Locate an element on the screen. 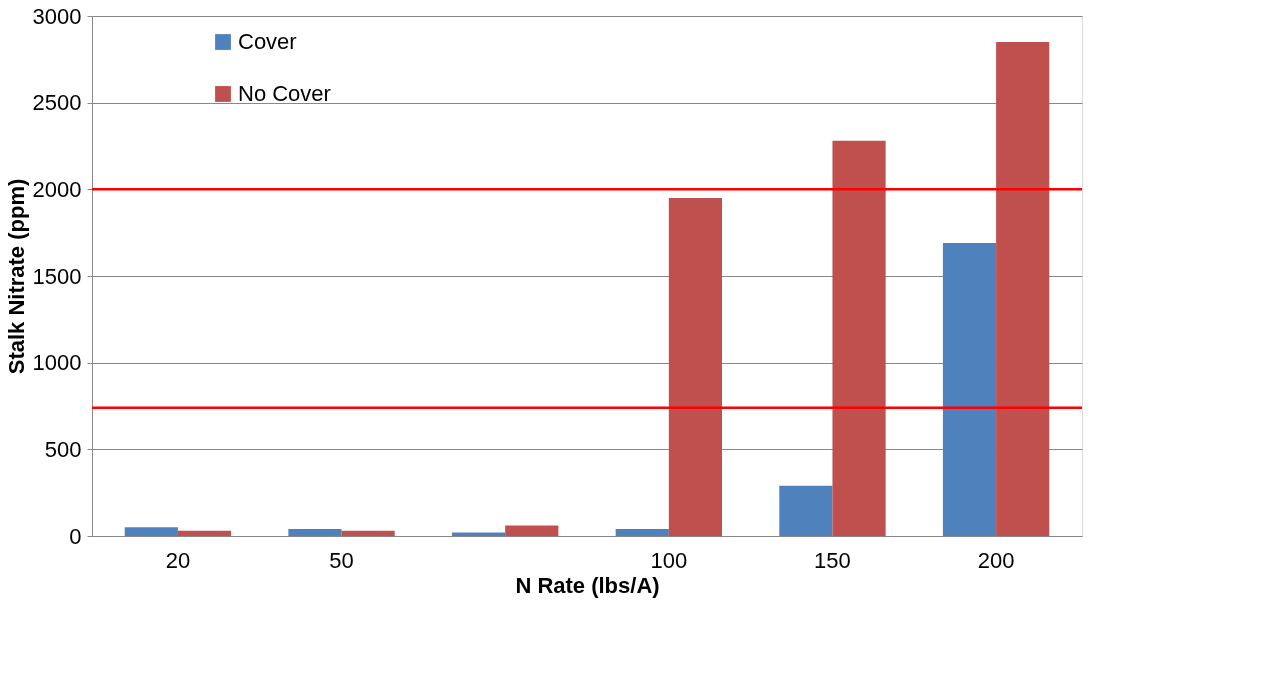 The height and width of the screenshot is (682, 1265). y-tick-label: 500 is located at coordinates (63, 449).